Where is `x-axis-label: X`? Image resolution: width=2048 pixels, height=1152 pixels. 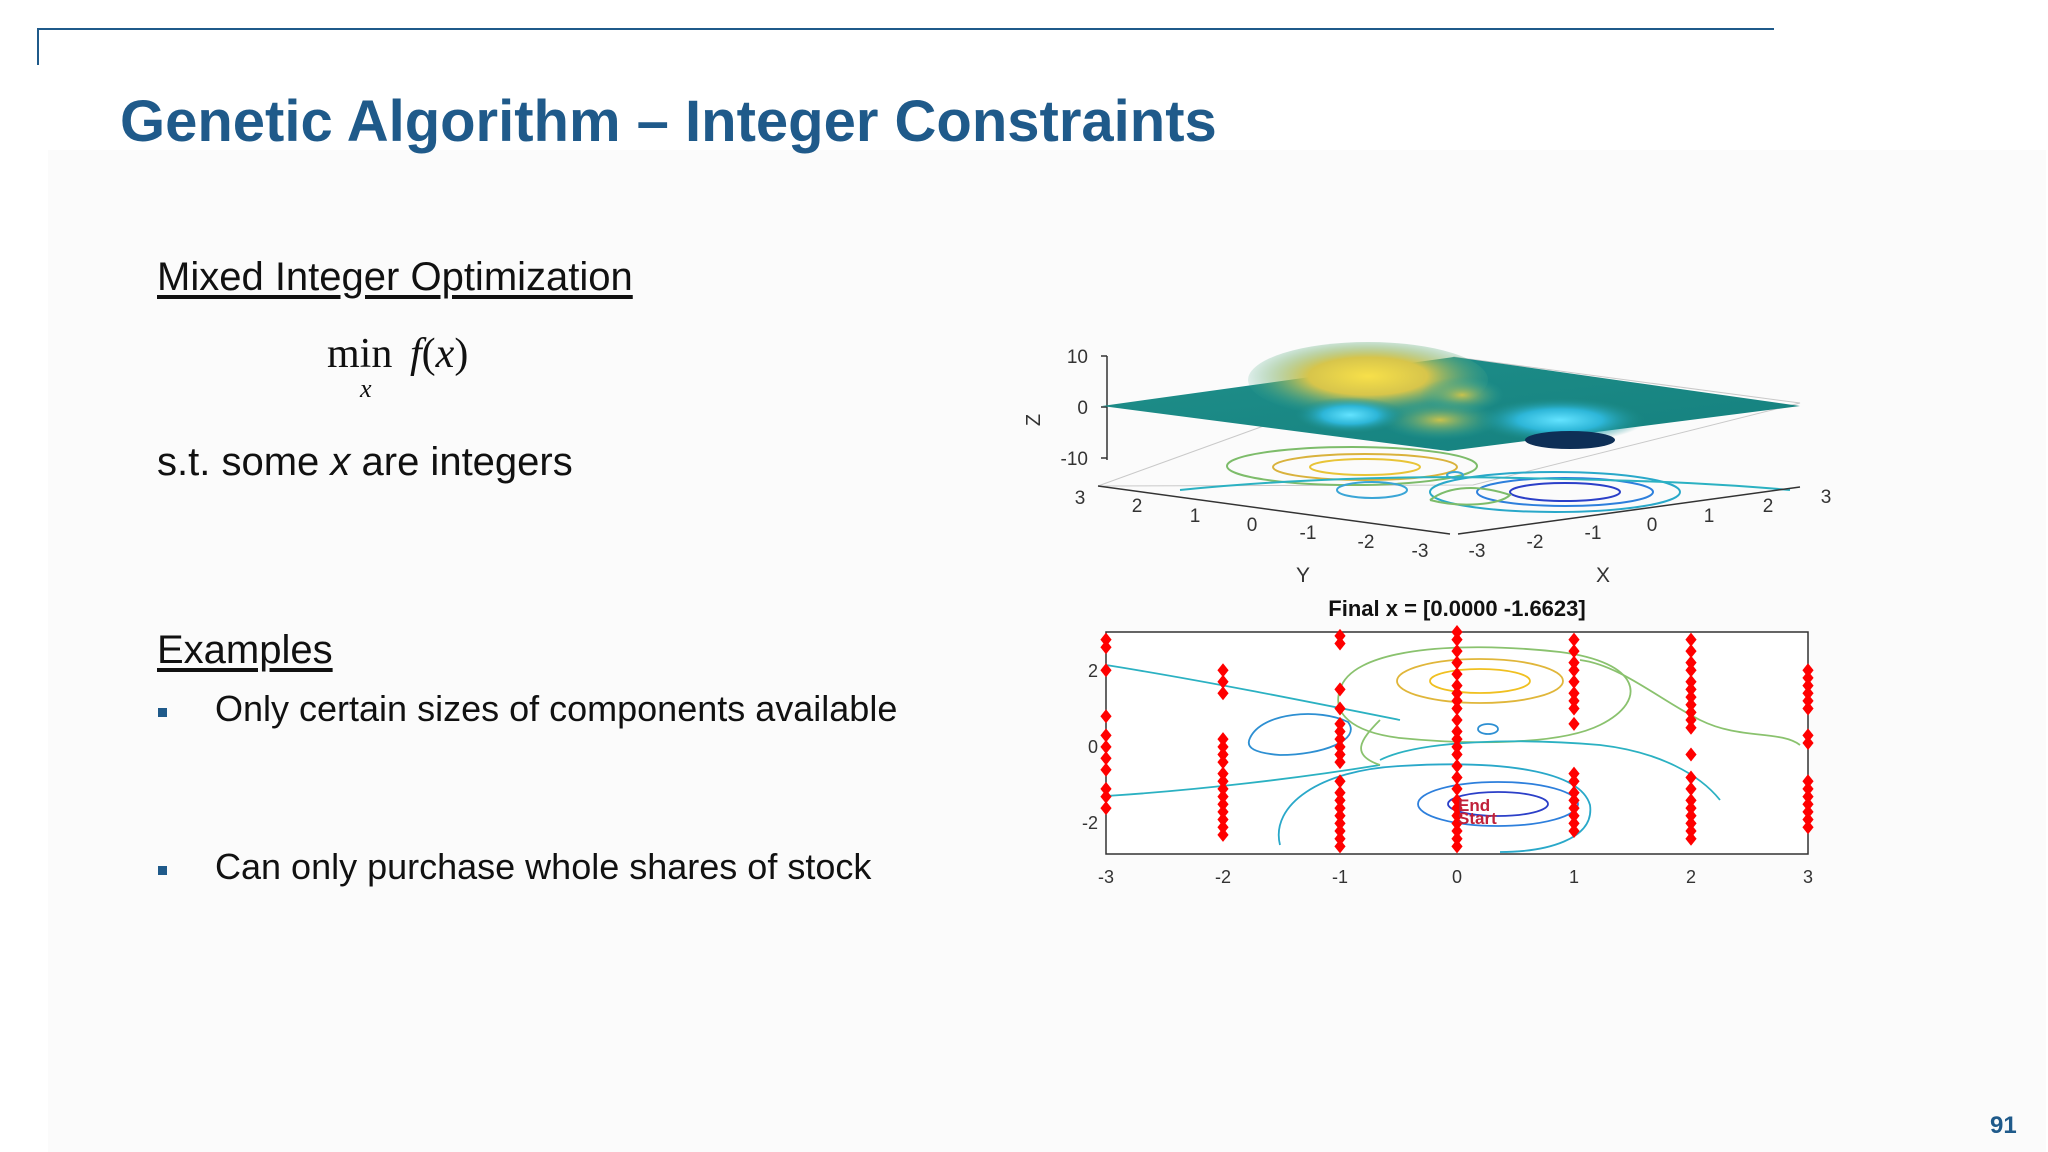 x-axis-label: X is located at coordinates (1603, 575).